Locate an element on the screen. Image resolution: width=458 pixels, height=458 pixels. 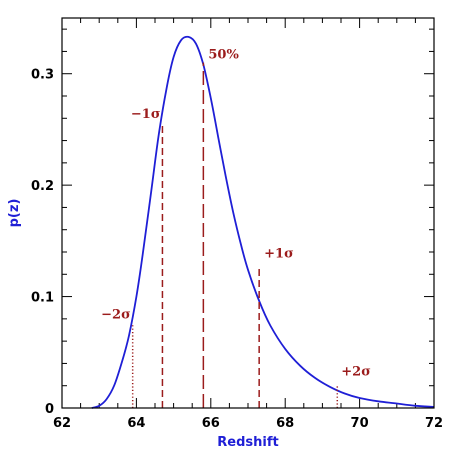
y-tick-label: 0.3 is located at coordinates (42, 75).